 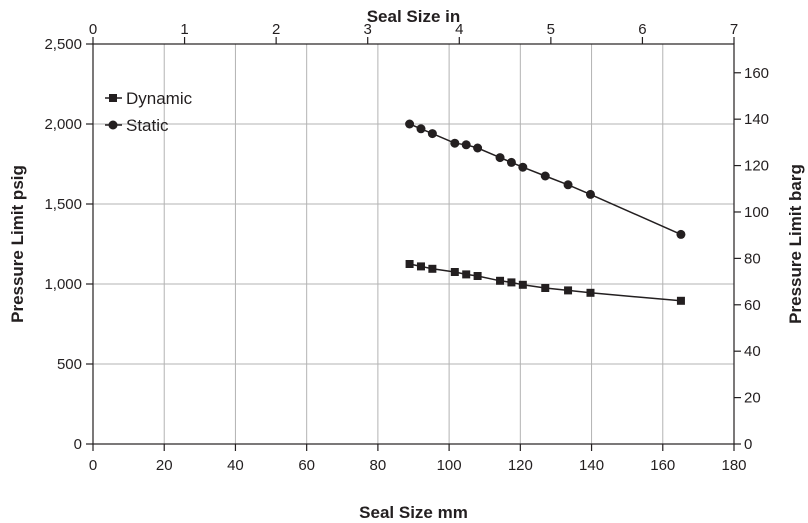 I want to click on x2-tick-label: 3, so click(x=368, y=29).